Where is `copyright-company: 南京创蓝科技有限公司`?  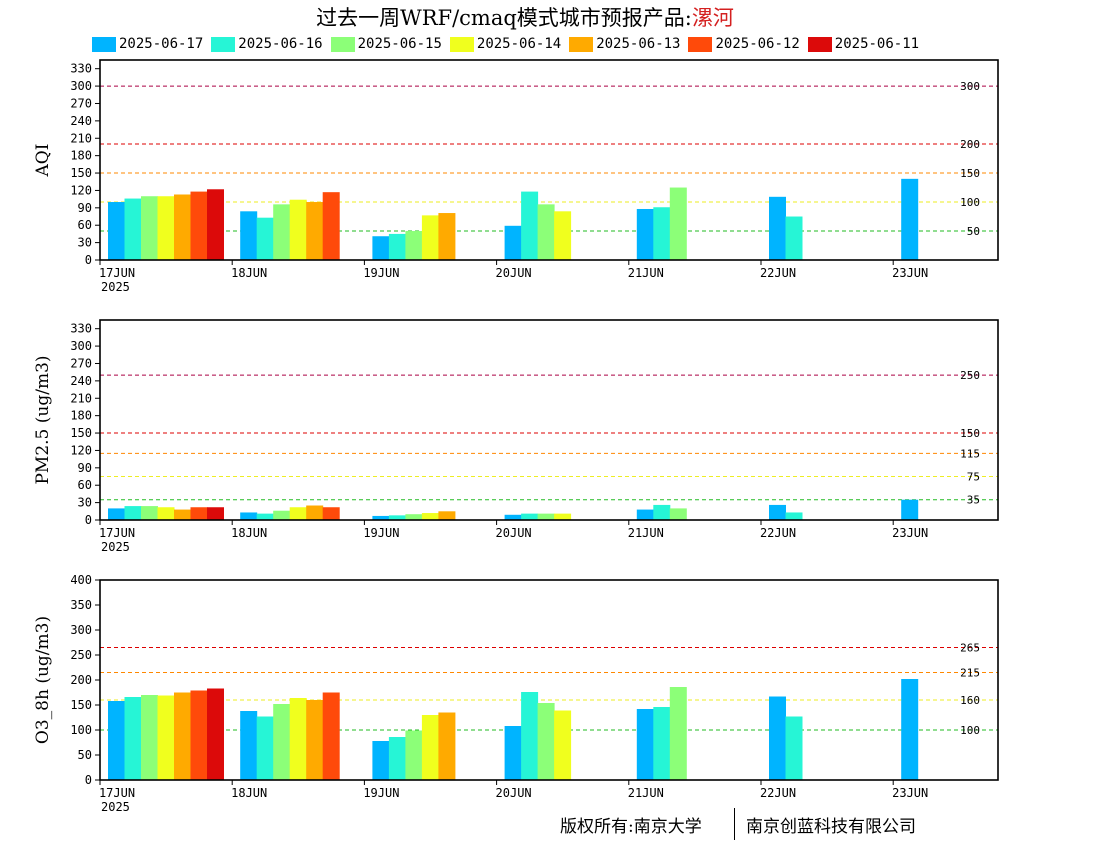 copyright-company: 南京创蓝科技有限公司 is located at coordinates (831, 827).